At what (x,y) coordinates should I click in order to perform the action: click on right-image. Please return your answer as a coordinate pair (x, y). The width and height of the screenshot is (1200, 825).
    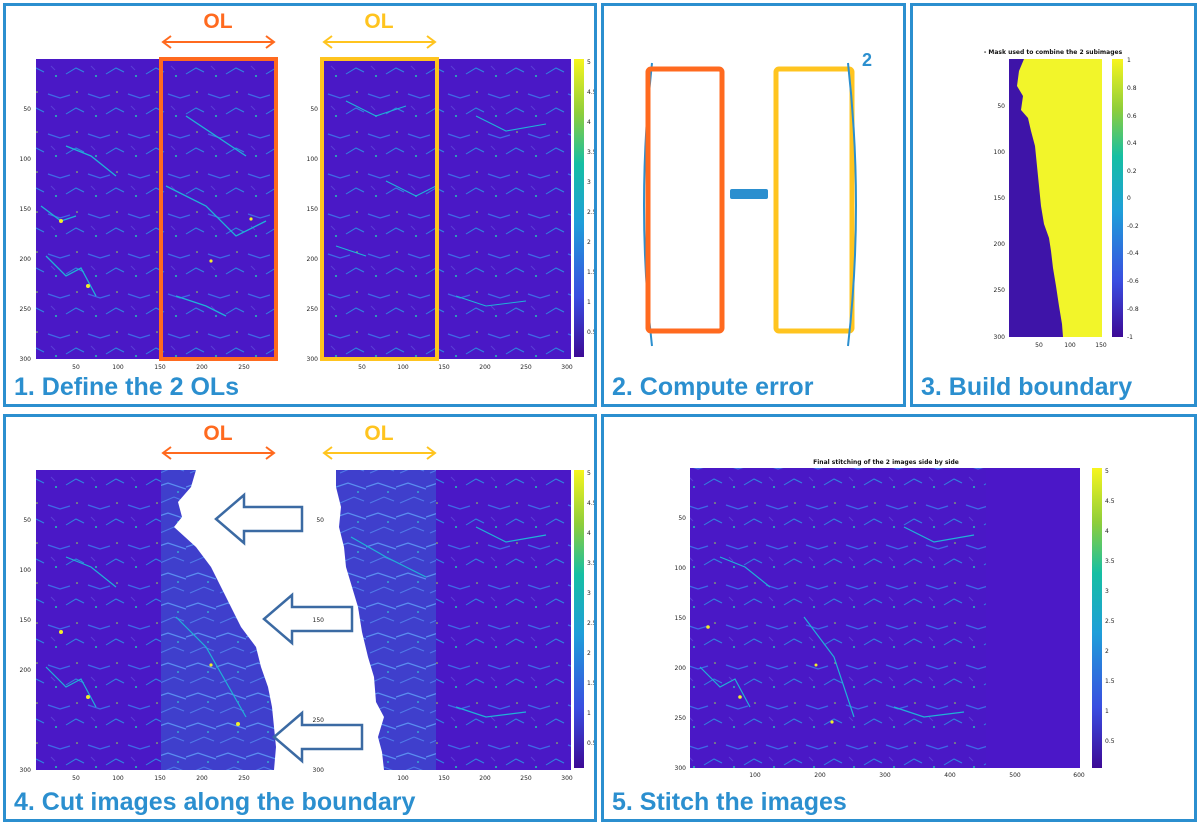
    Looking at the image, I should click on (446, 209).